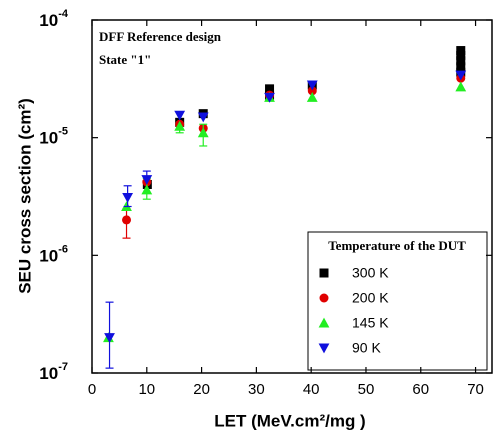 The height and width of the screenshot is (437, 494). Describe the element at coordinates (397, 301) in the screenshot. I see `legend-box` at that location.